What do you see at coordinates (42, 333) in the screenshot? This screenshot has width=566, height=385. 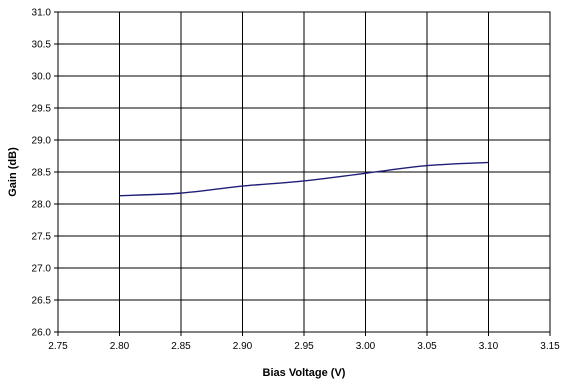 I see `y-tick-label: 26.0` at bounding box center [42, 333].